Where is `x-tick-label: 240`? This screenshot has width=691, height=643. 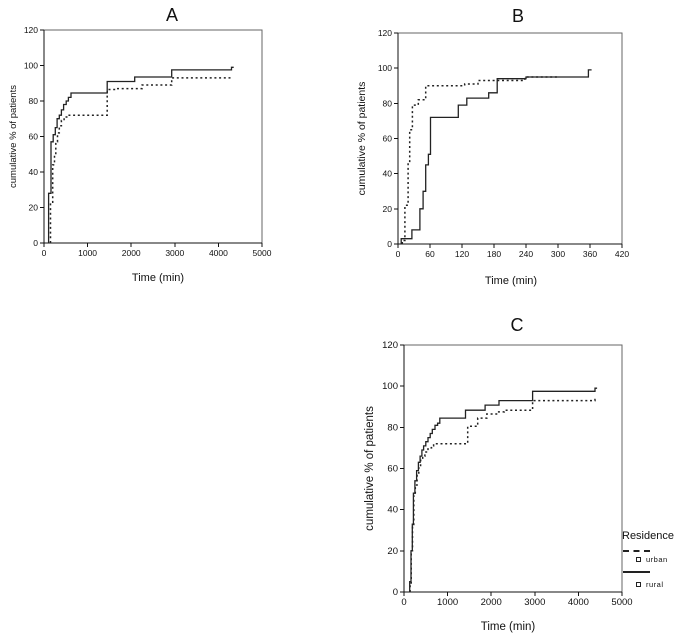
x-tick-label: 240 is located at coordinates (526, 254).